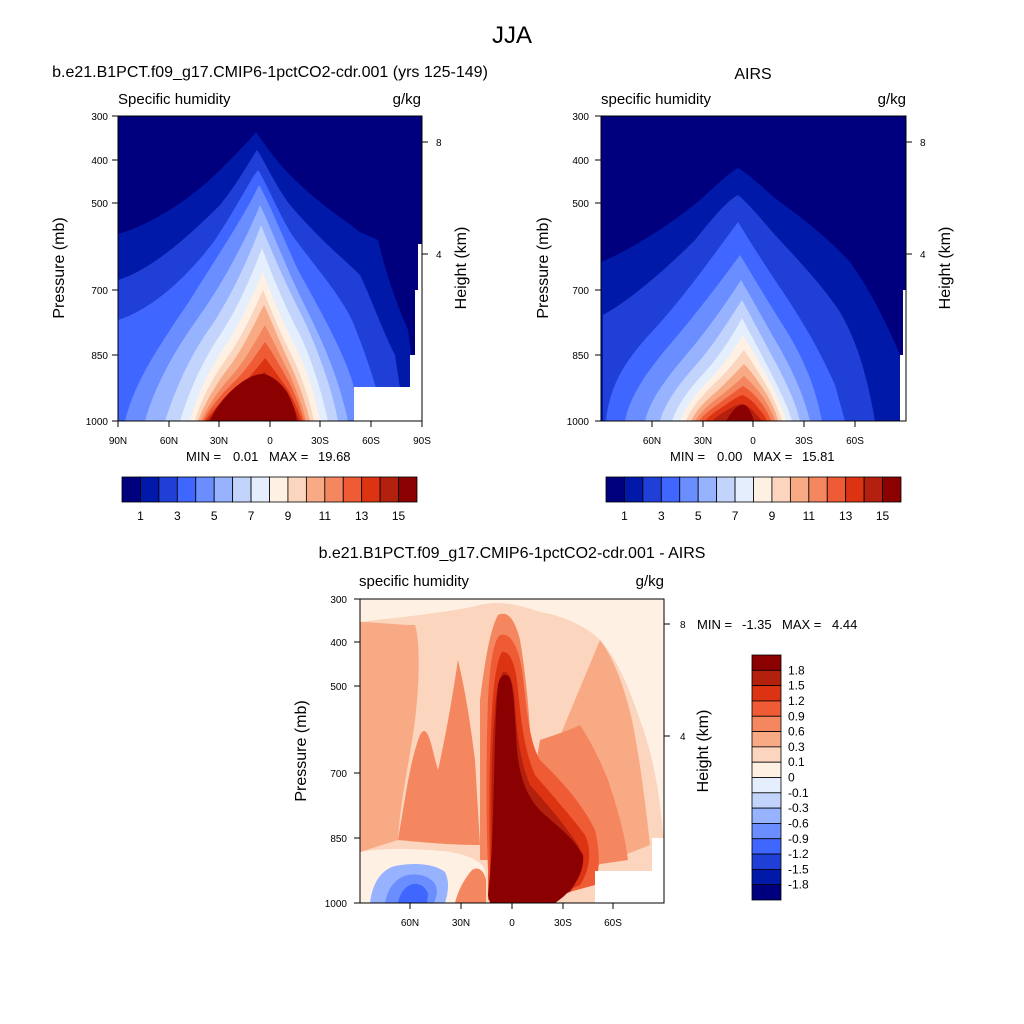 This screenshot has width=1024, height=1024. Describe the element at coordinates (414, 581) in the screenshot. I see `panel-diff-variable: specific humidity` at that location.